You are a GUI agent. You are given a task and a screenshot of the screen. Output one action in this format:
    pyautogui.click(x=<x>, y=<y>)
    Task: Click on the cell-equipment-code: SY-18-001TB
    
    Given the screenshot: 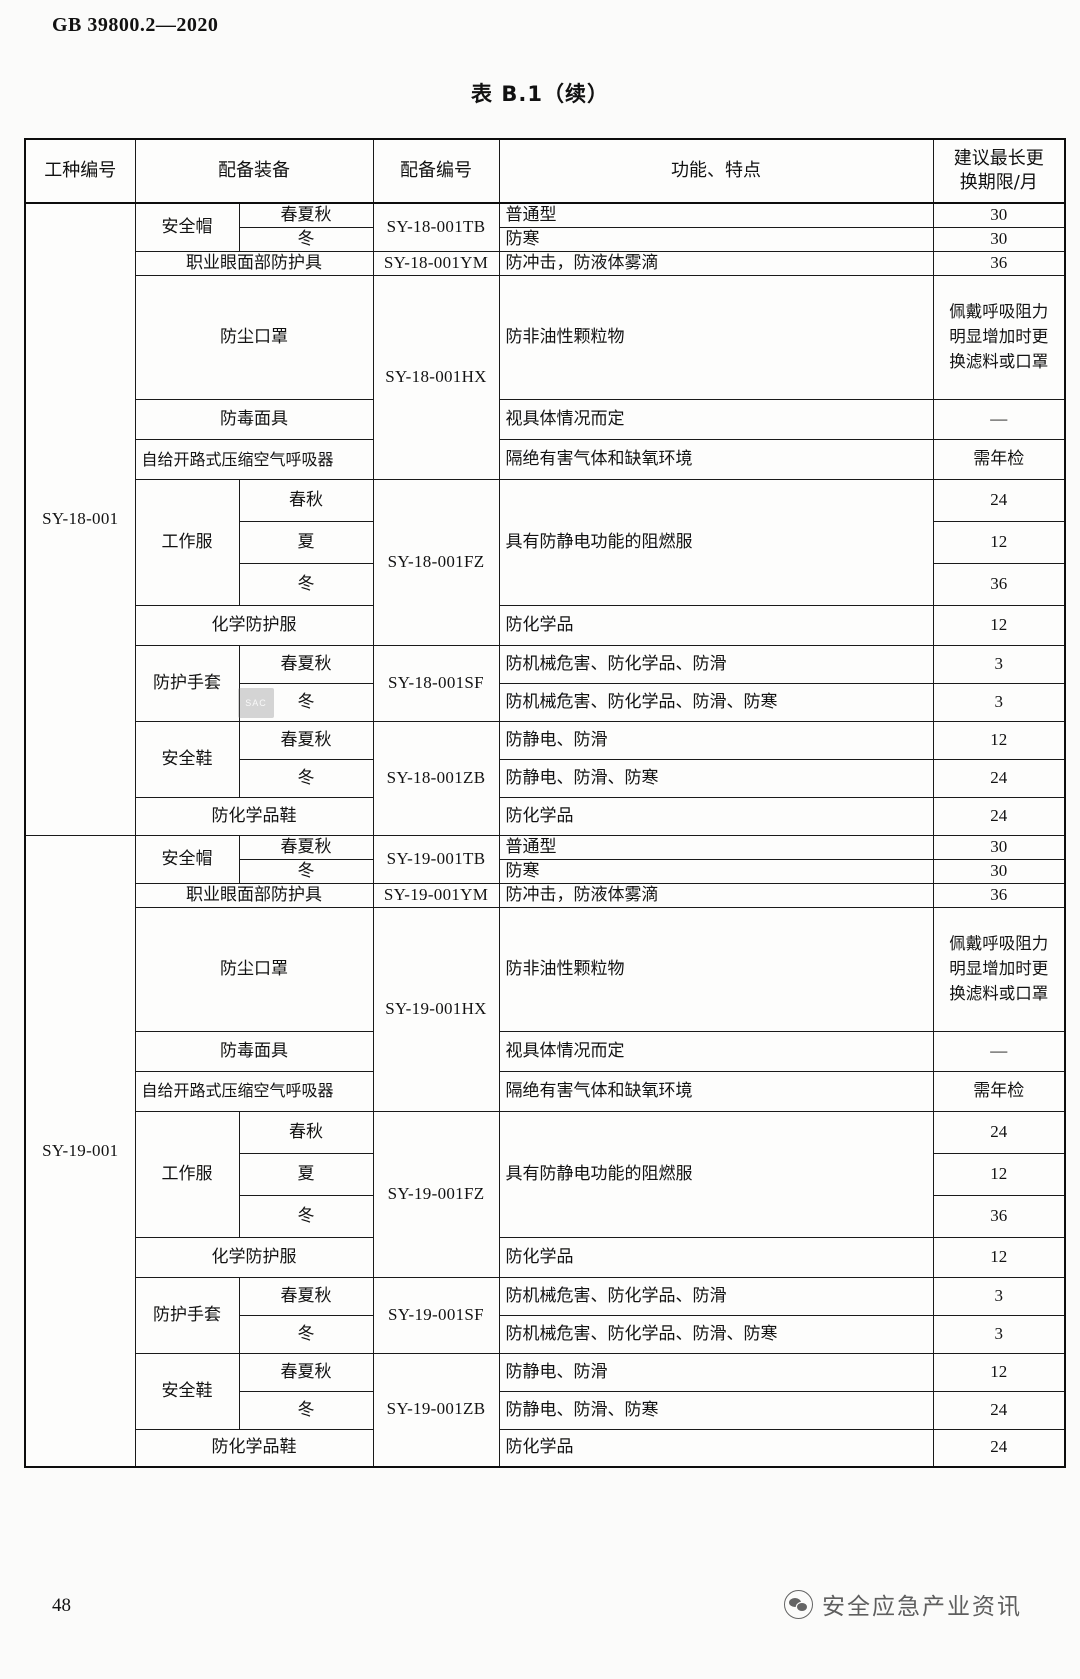 What is the action you would take?
    pyautogui.click(x=436, y=227)
    